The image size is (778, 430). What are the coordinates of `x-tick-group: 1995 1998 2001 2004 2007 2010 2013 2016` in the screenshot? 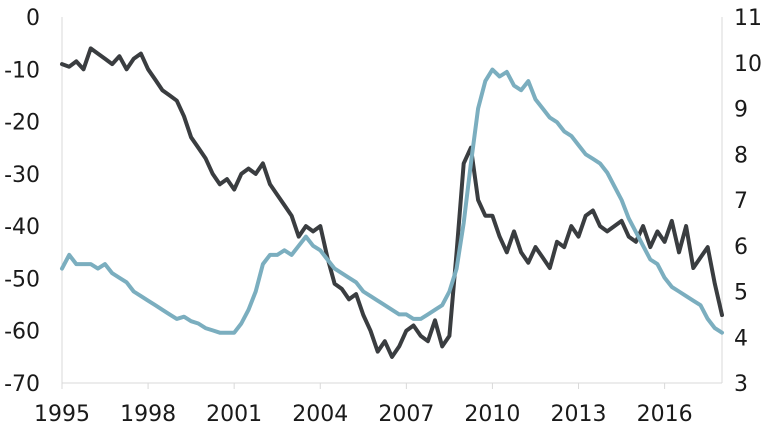 It's located at (363, 405).